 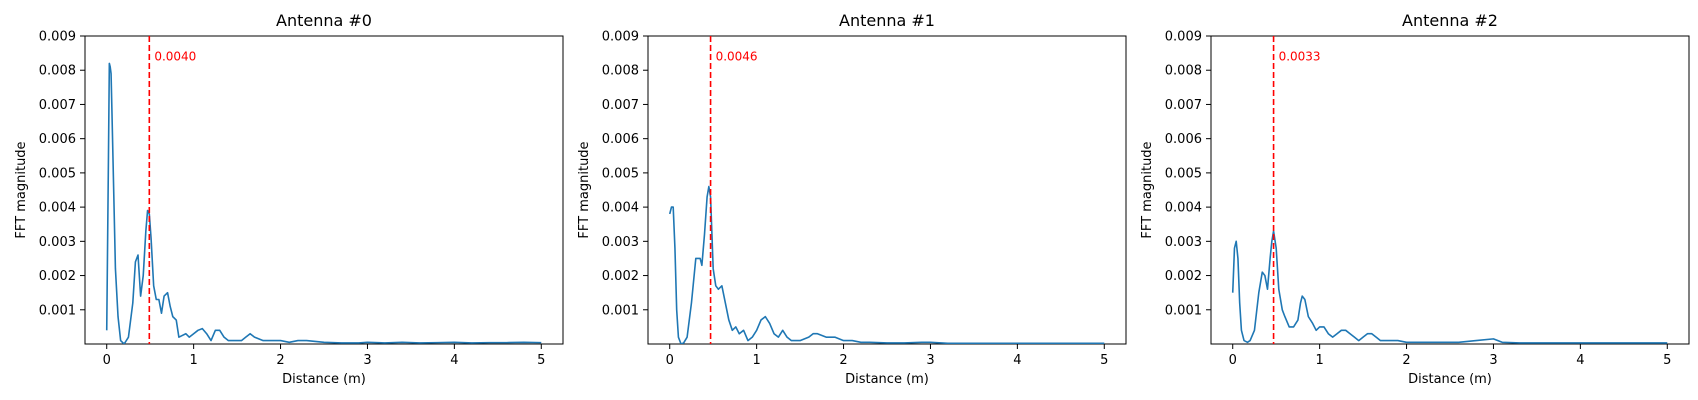 What do you see at coordinates (1450, 20) in the screenshot?
I see `subplot-title: Antenna #2` at bounding box center [1450, 20].